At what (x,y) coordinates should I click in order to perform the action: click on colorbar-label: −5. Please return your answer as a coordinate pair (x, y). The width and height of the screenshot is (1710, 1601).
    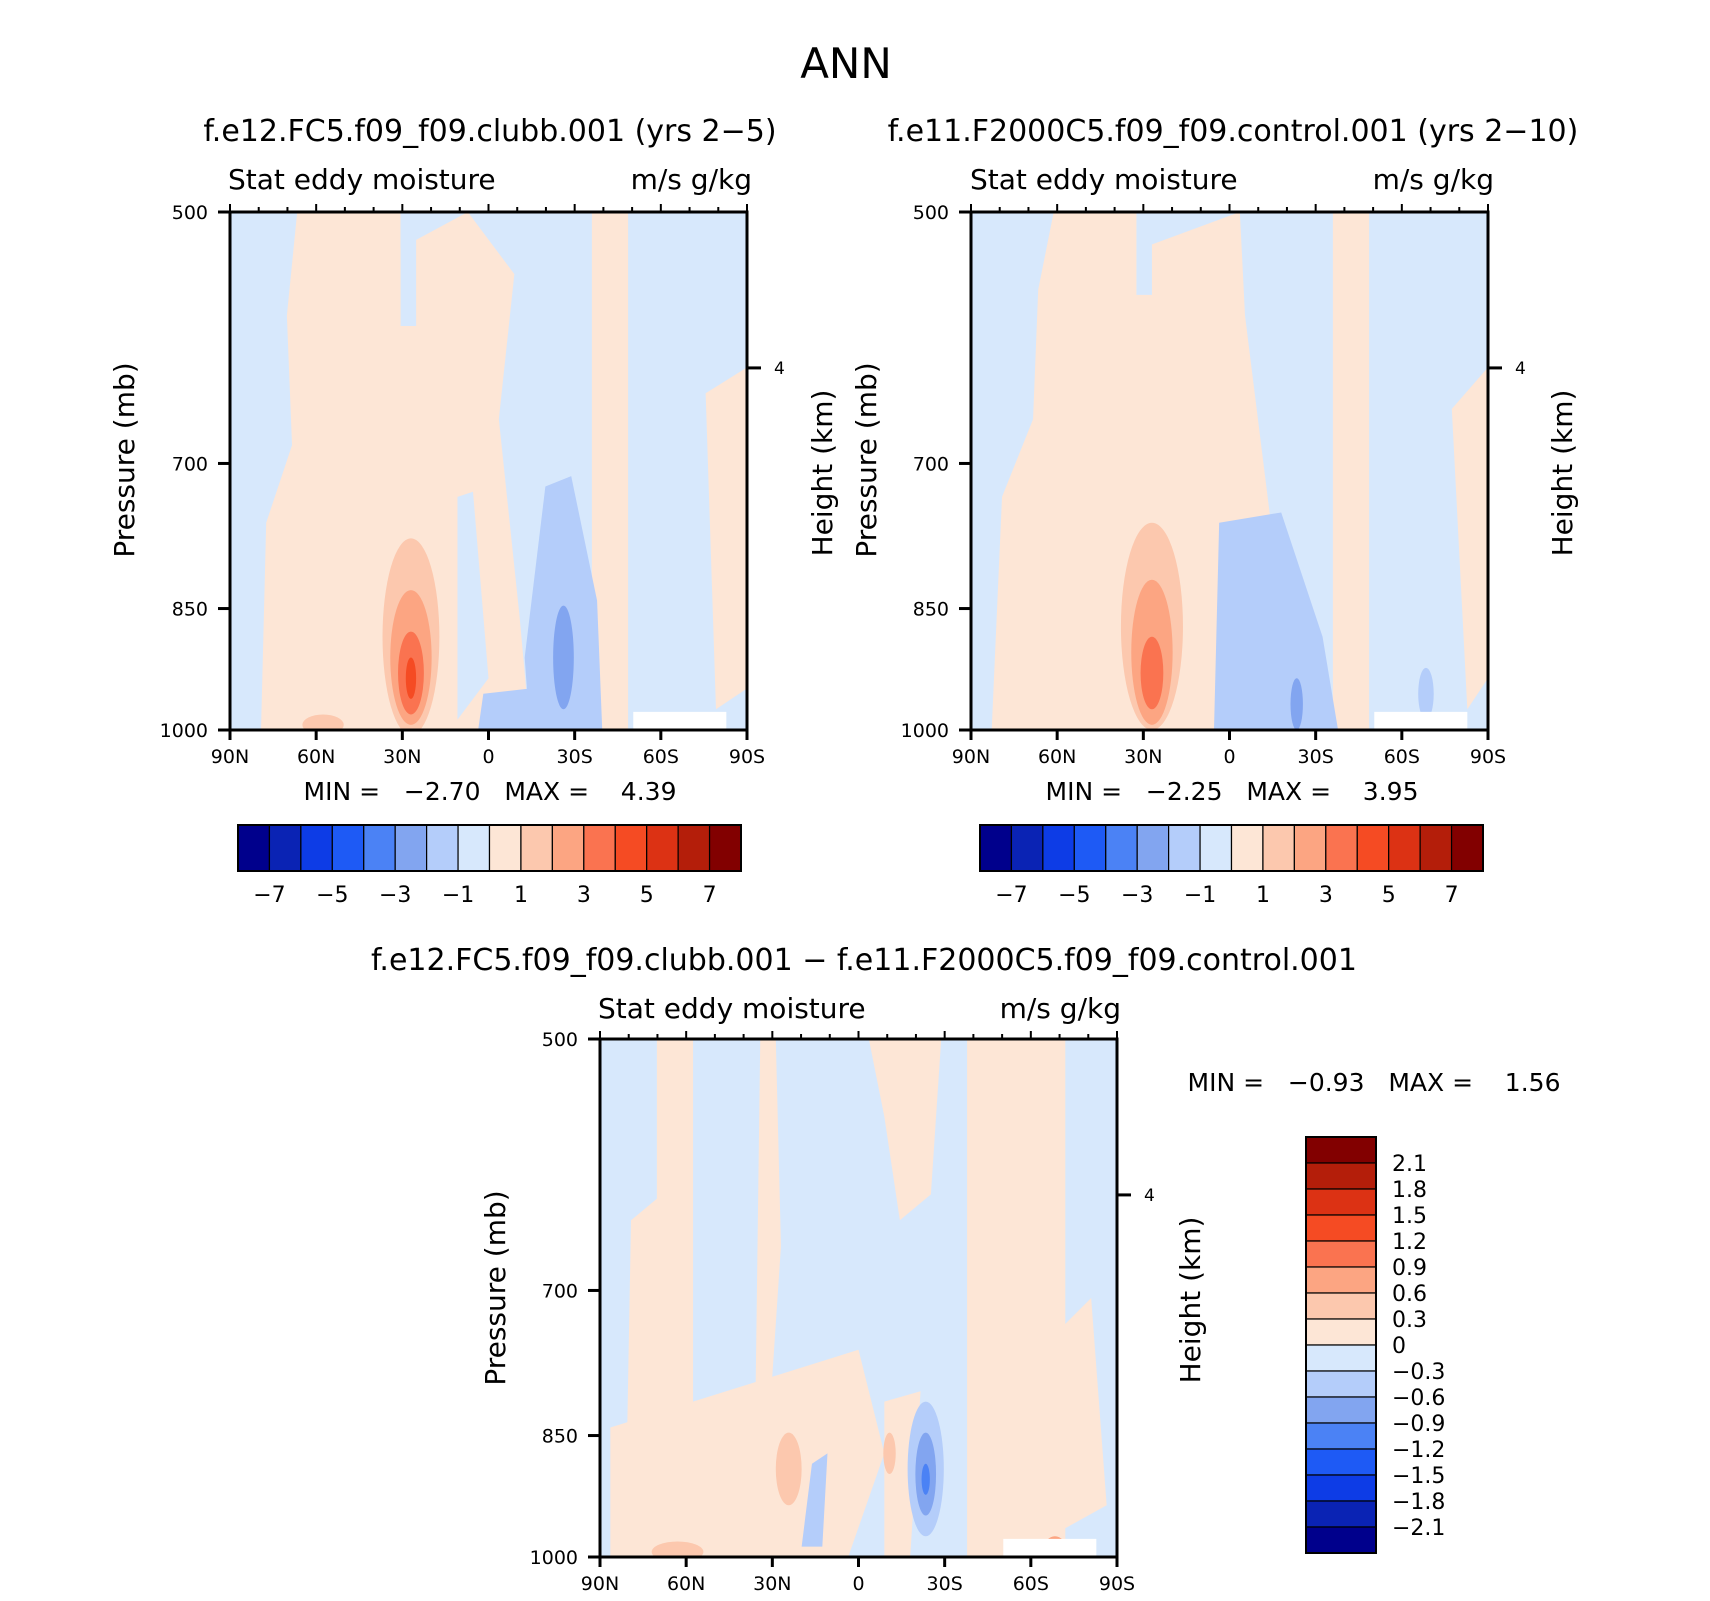
    Looking at the image, I should click on (332, 895).